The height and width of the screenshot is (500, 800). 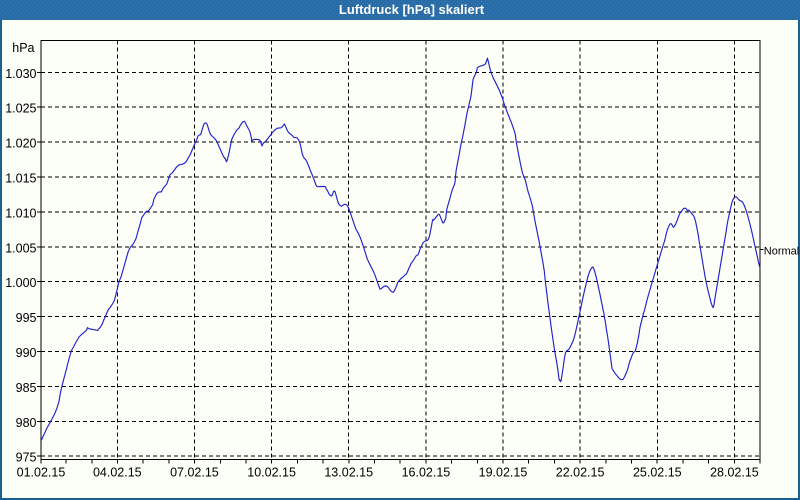 I want to click on svg-text: 22.02.15, so click(x=580, y=473).